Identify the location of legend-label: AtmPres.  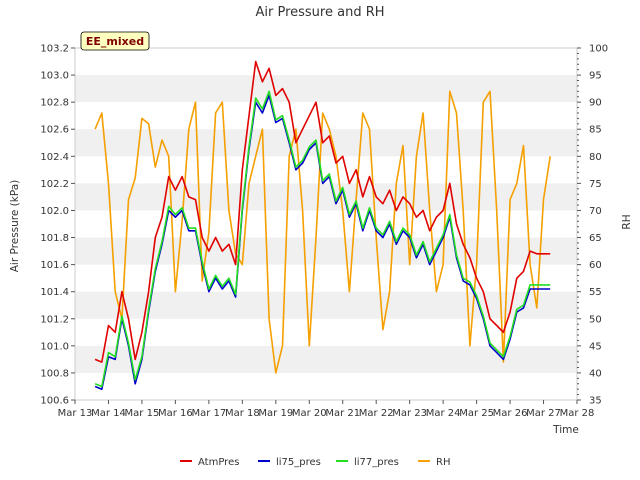
(218, 462).